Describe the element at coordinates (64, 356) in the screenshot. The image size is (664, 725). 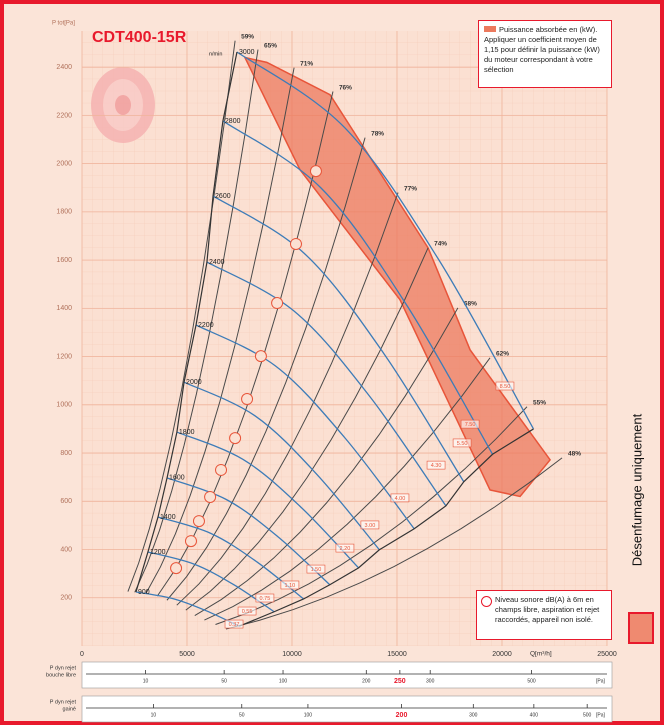
I see `y-tick-label: 1200` at that location.